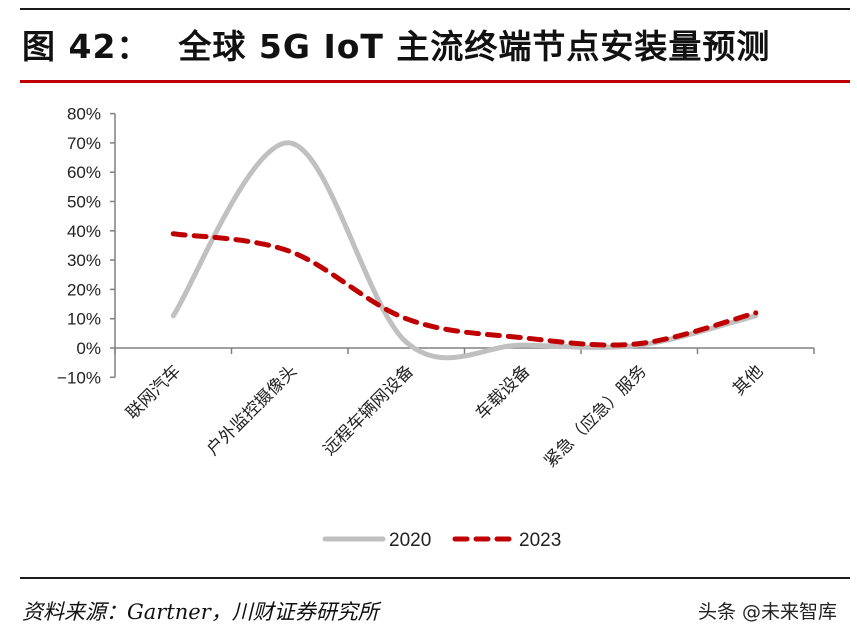 The height and width of the screenshot is (639, 857). What do you see at coordinates (441, 540) in the screenshot?
I see `legend: 2020 2023` at bounding box center [441, 540].